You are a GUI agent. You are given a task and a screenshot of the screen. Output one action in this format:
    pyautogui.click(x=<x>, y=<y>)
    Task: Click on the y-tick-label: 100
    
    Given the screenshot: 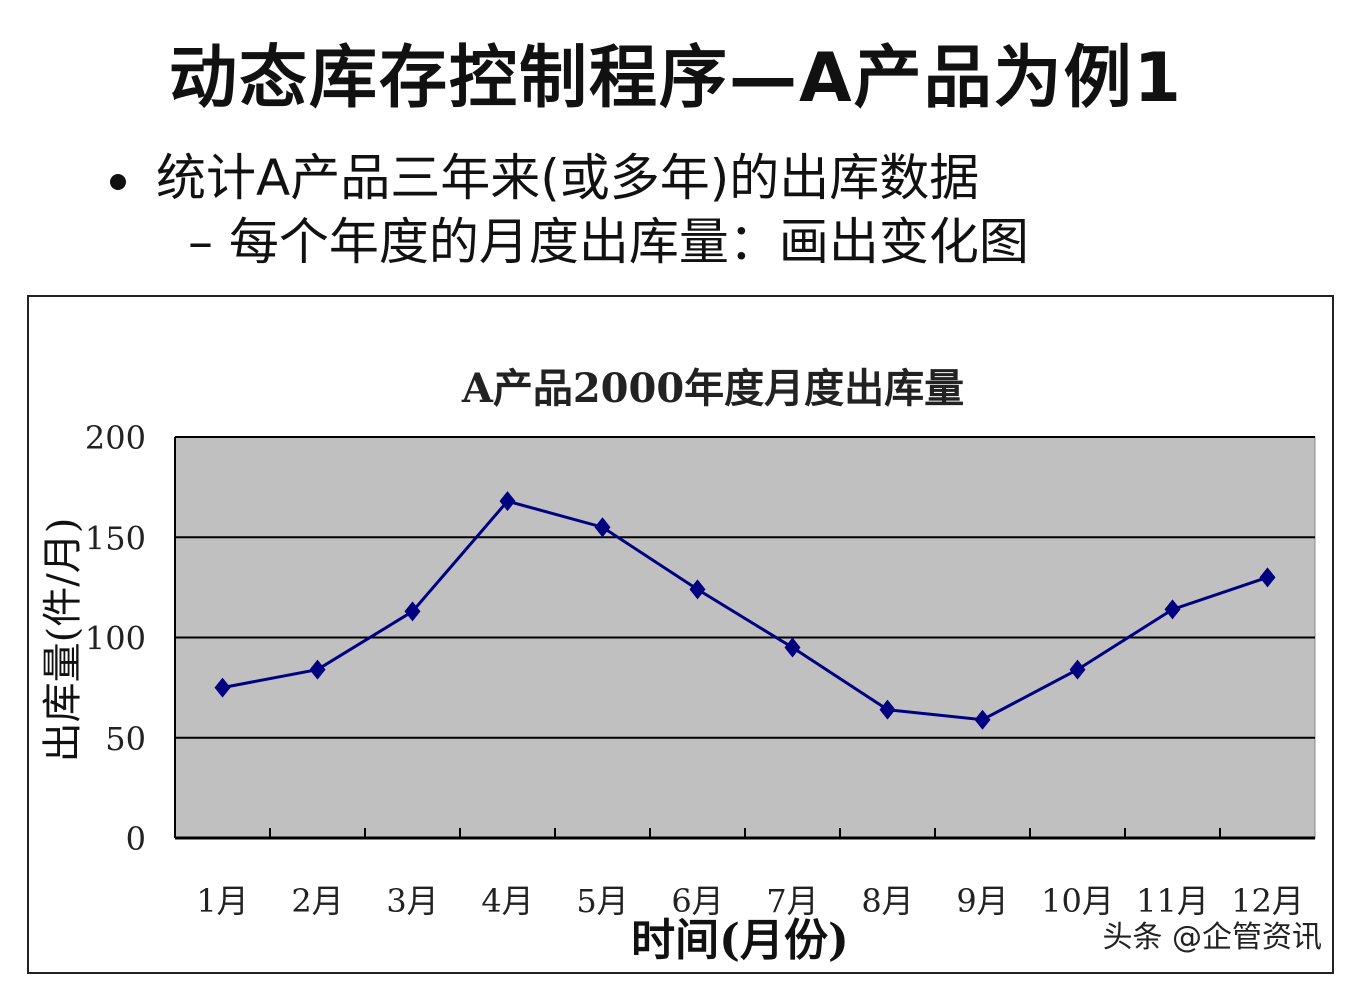 What is the action you would take?
    pyautogui.click(x=115, y=639)
    